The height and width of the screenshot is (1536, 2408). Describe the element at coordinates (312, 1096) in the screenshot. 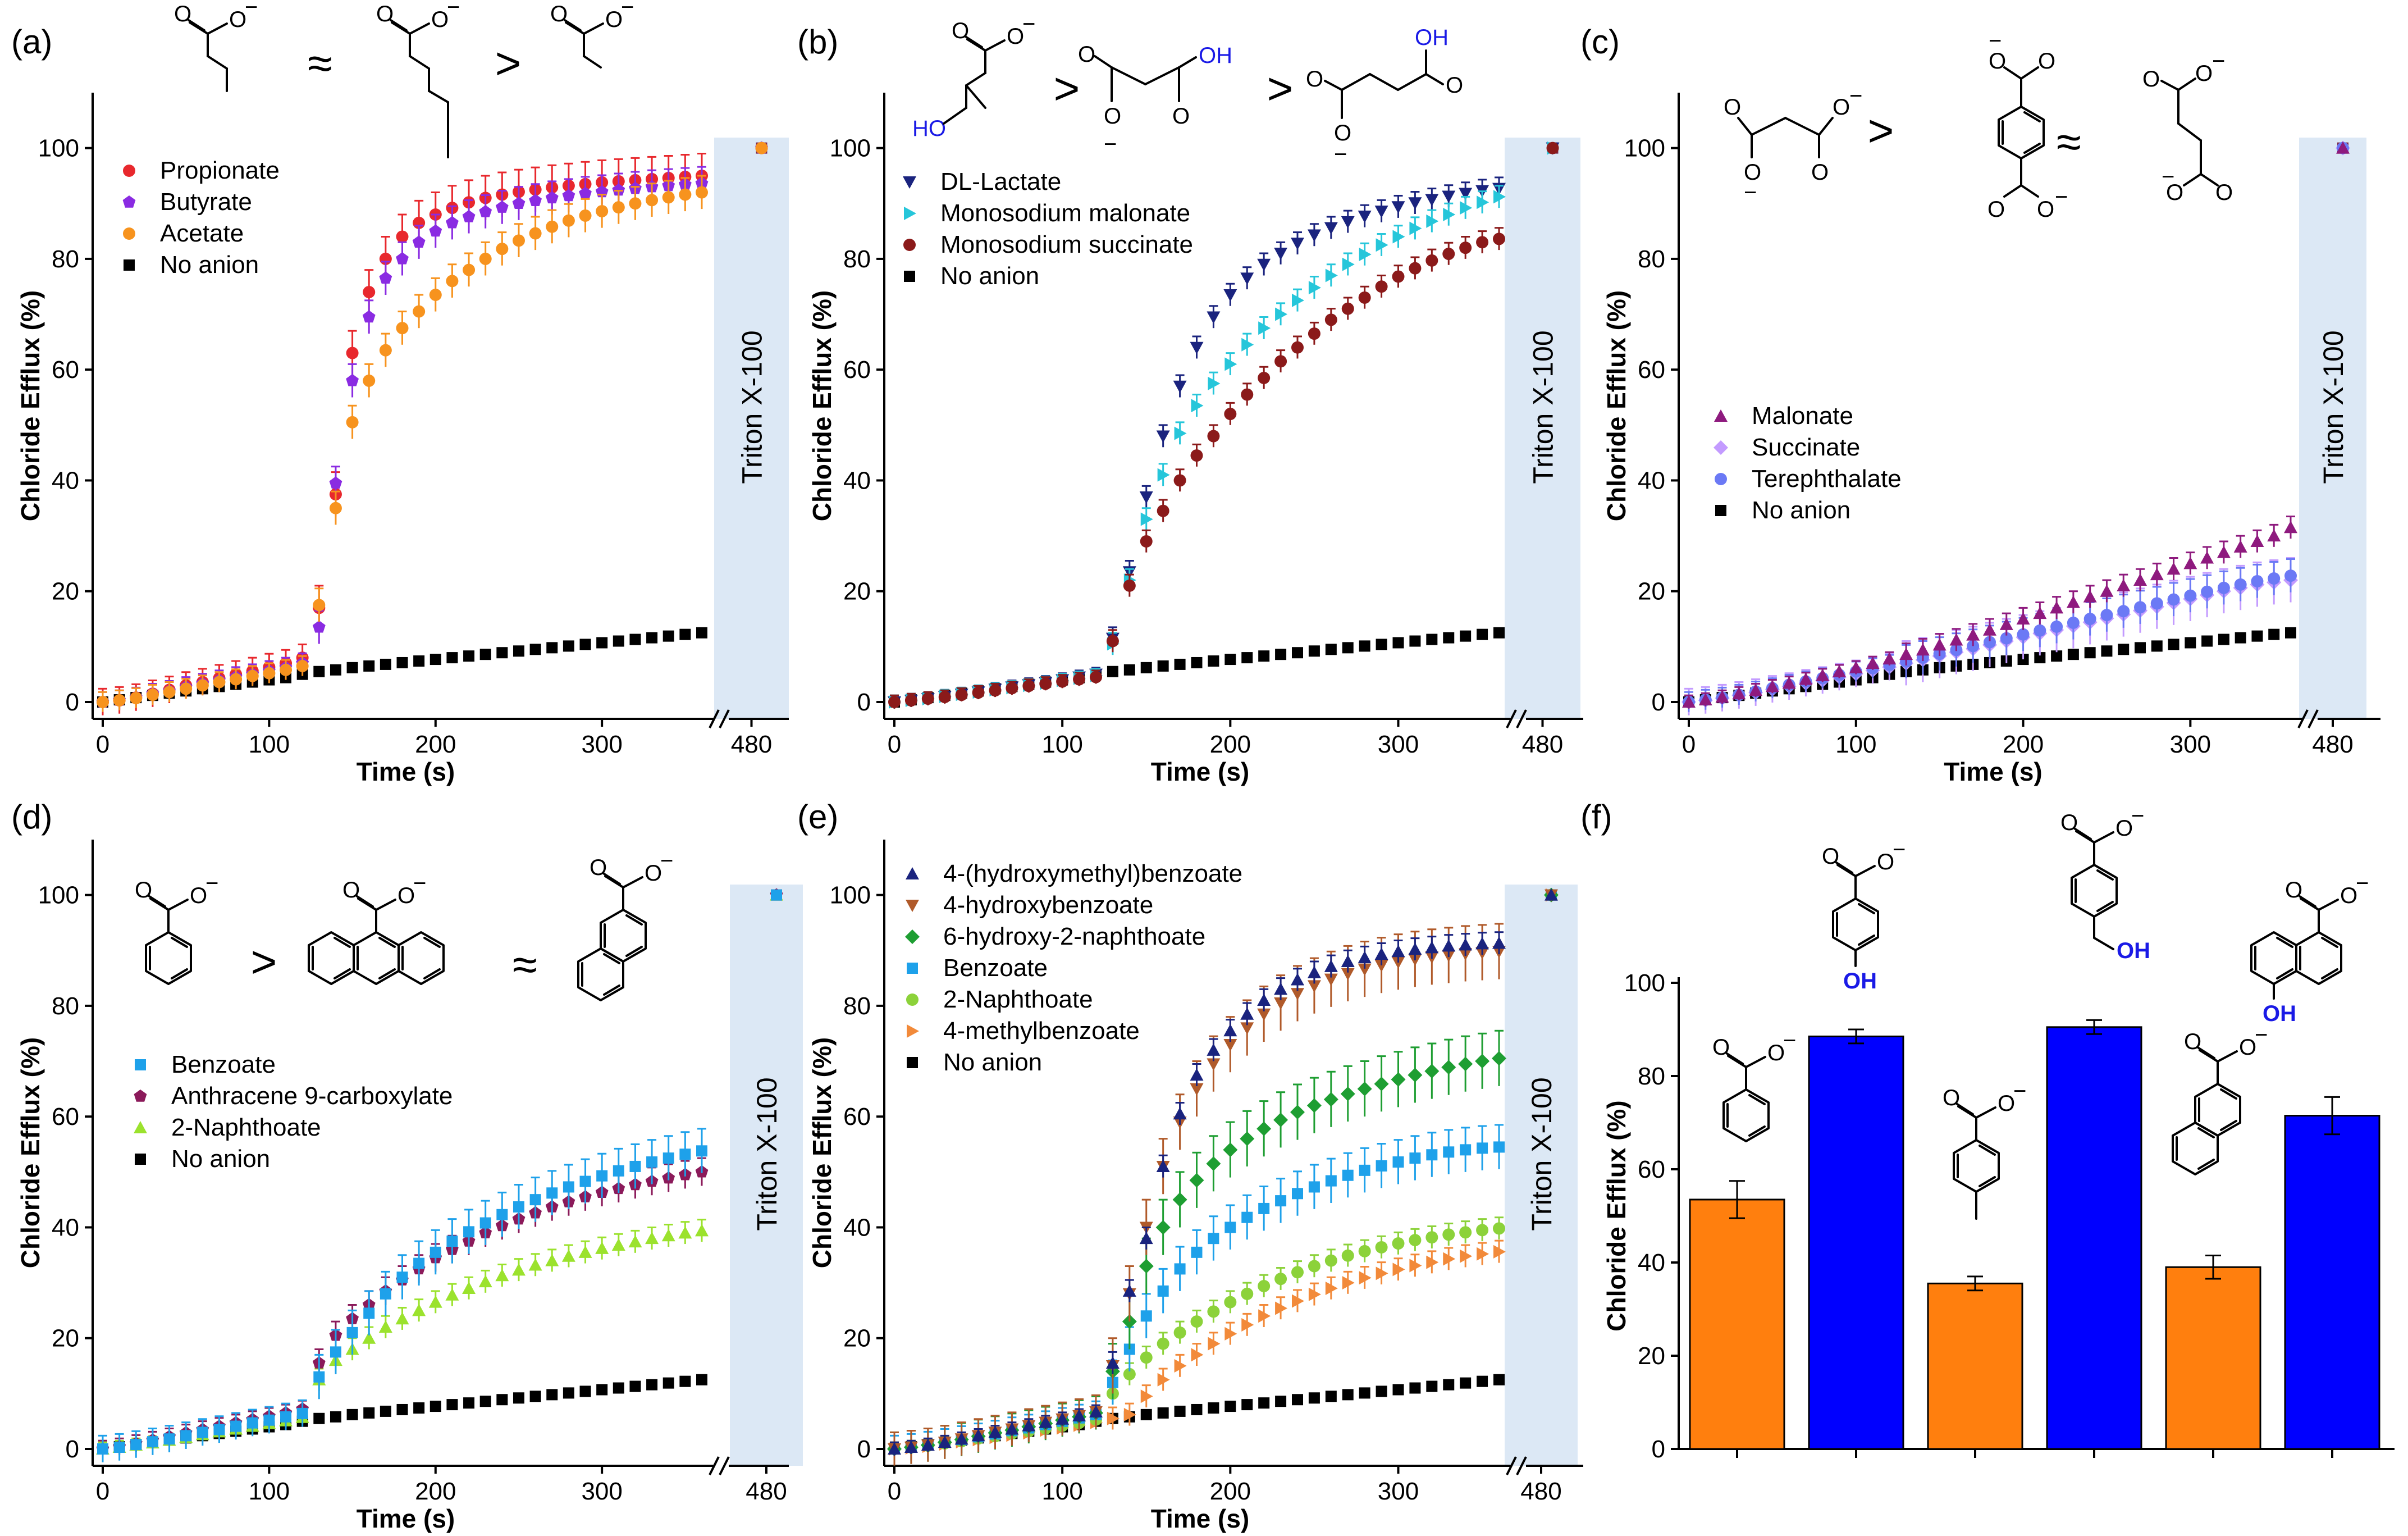

I see `legend-label: Anthracene 9-carboxylate` at that location.